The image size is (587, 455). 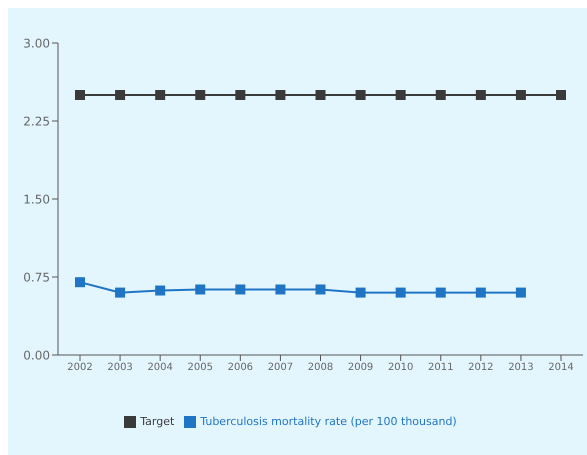 What do you see at coordinates (321, 368) in the screenshot?
I see `x-tick-label: 2008` at bounding box center [321, 368].